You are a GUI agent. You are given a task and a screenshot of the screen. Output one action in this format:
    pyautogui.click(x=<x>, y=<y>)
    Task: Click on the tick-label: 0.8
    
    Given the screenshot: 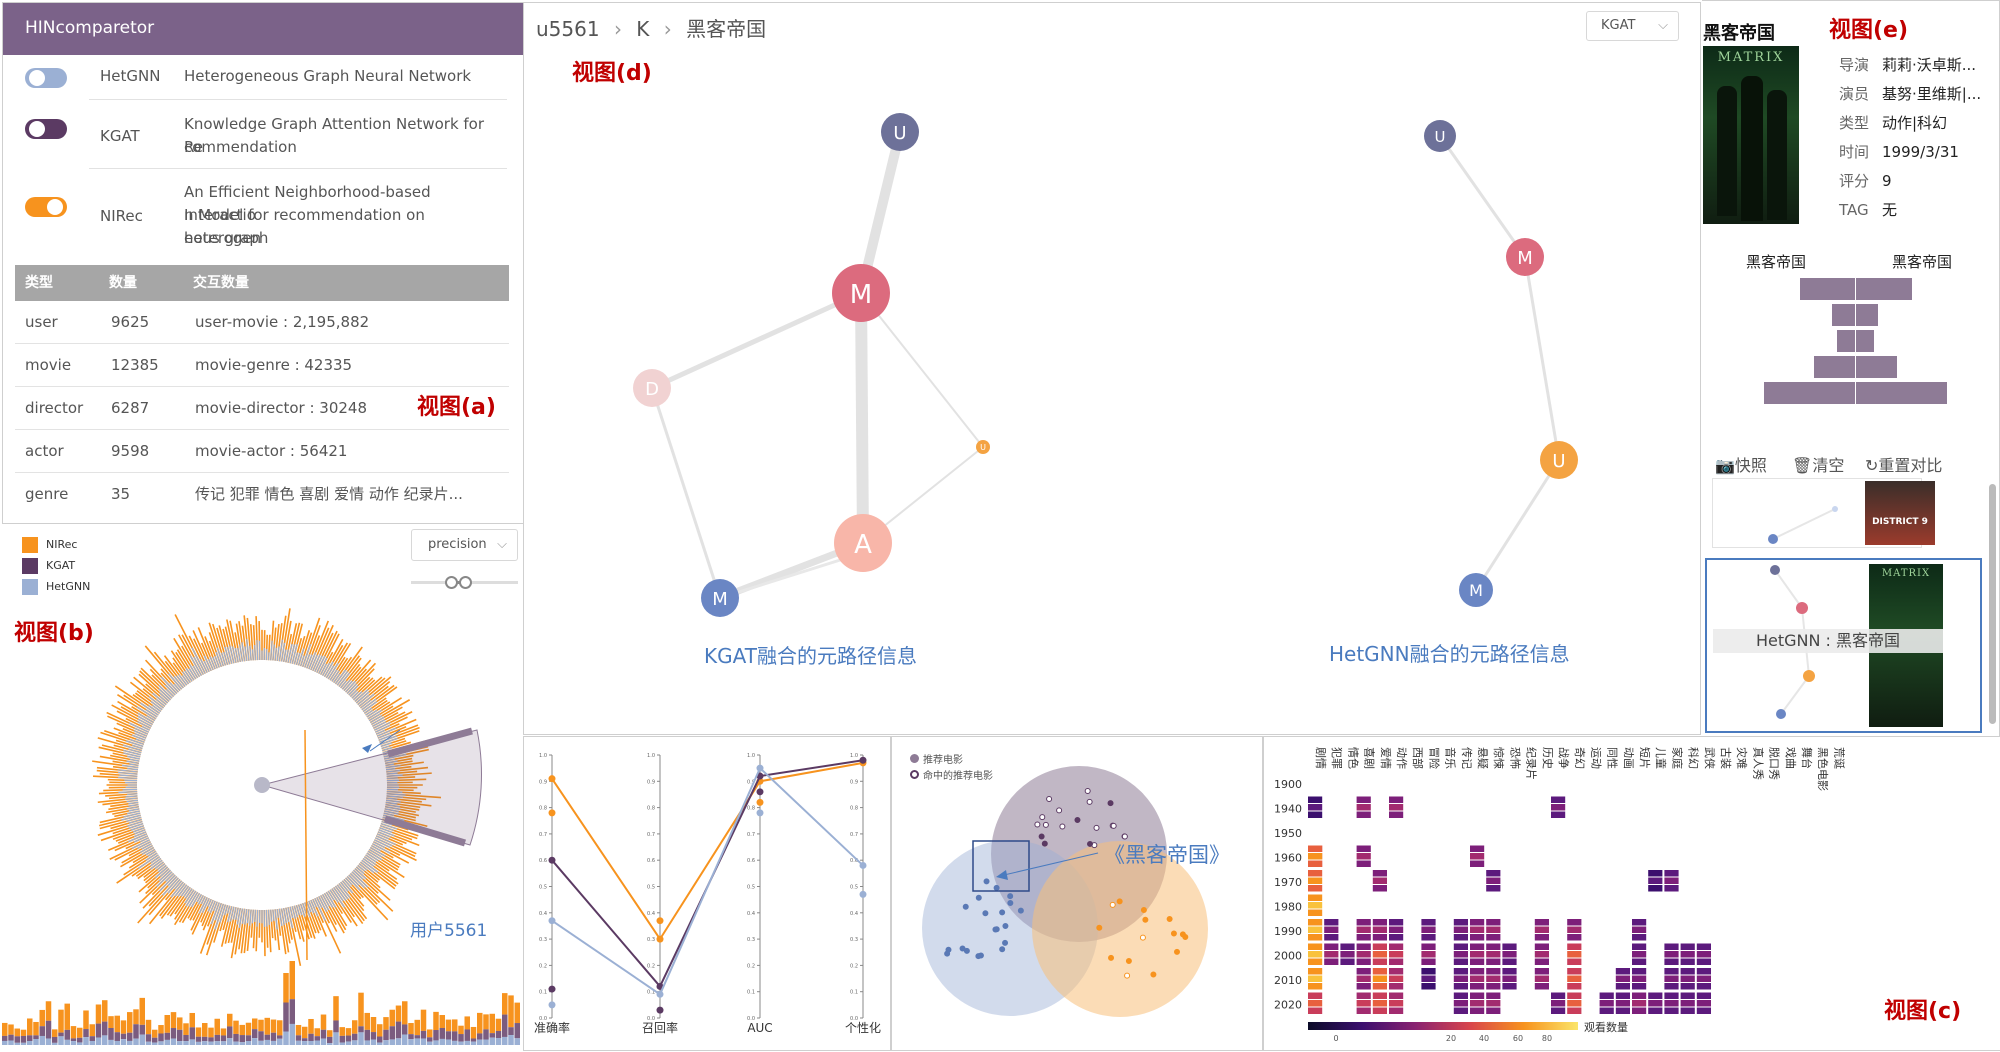 What is the action you would take?
    pyautogui.click(x=651, y=809)
    